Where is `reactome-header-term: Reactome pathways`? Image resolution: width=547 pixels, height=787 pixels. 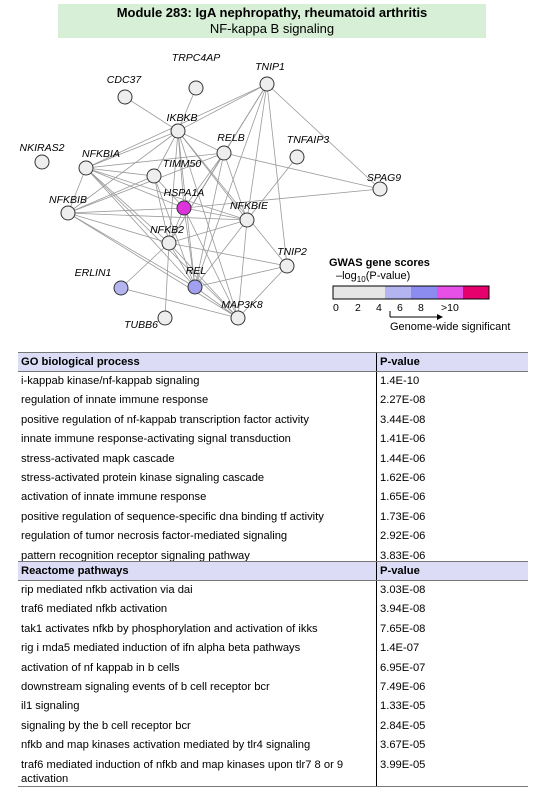
reactome-header-term: Reactome pathways is located at coordinates (197, 571).